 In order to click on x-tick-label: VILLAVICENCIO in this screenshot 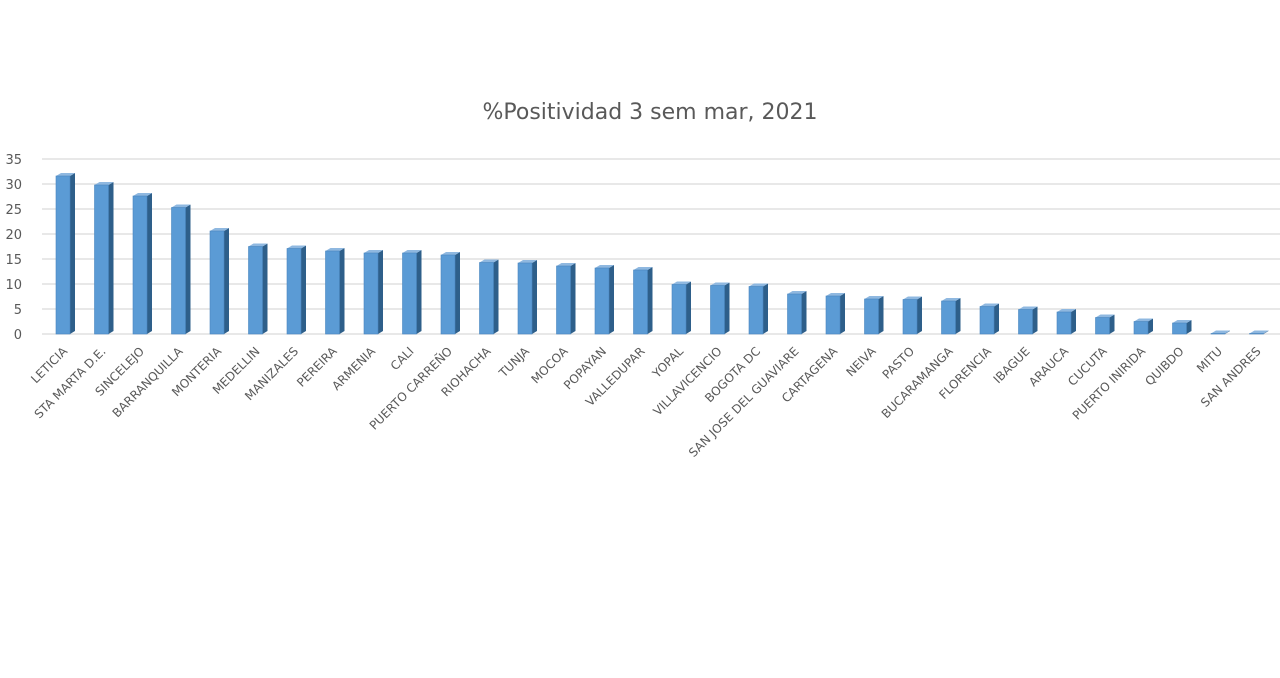, I will do `click(687, 381)`.